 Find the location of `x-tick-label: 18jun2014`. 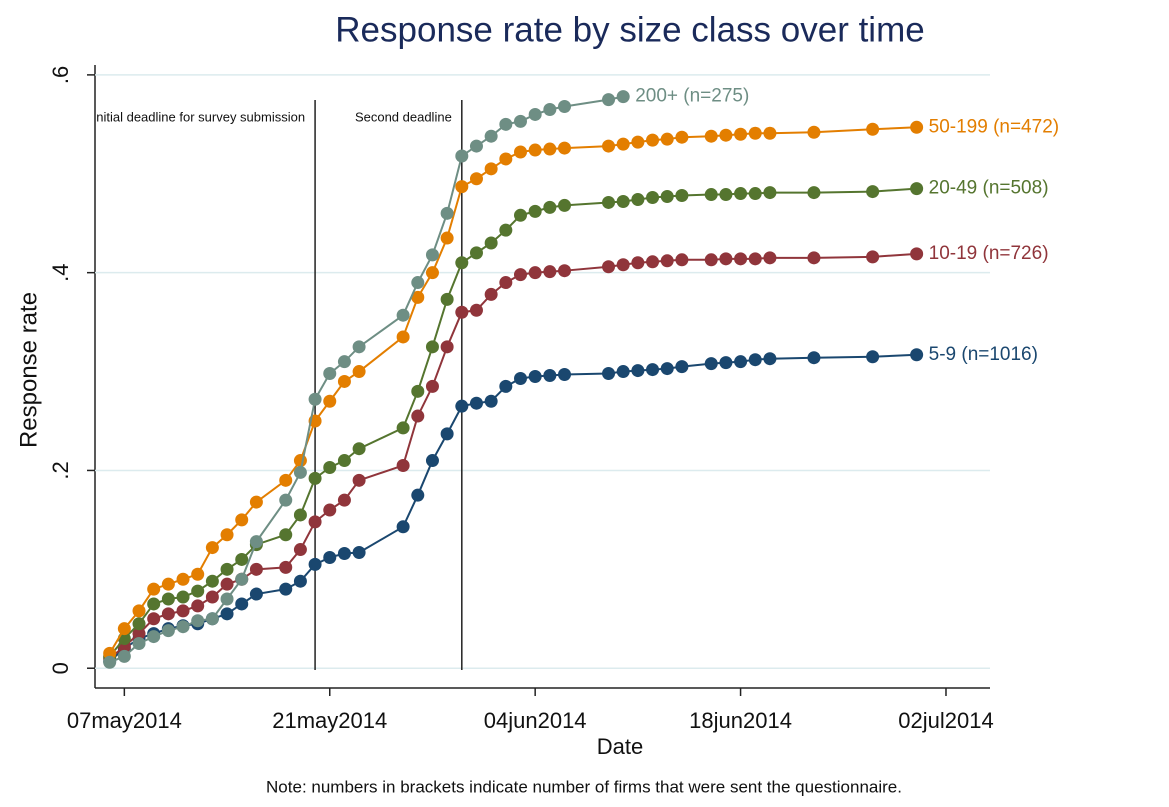

x-tick-label: 18jun2014 is located at coordinates (740, 720).